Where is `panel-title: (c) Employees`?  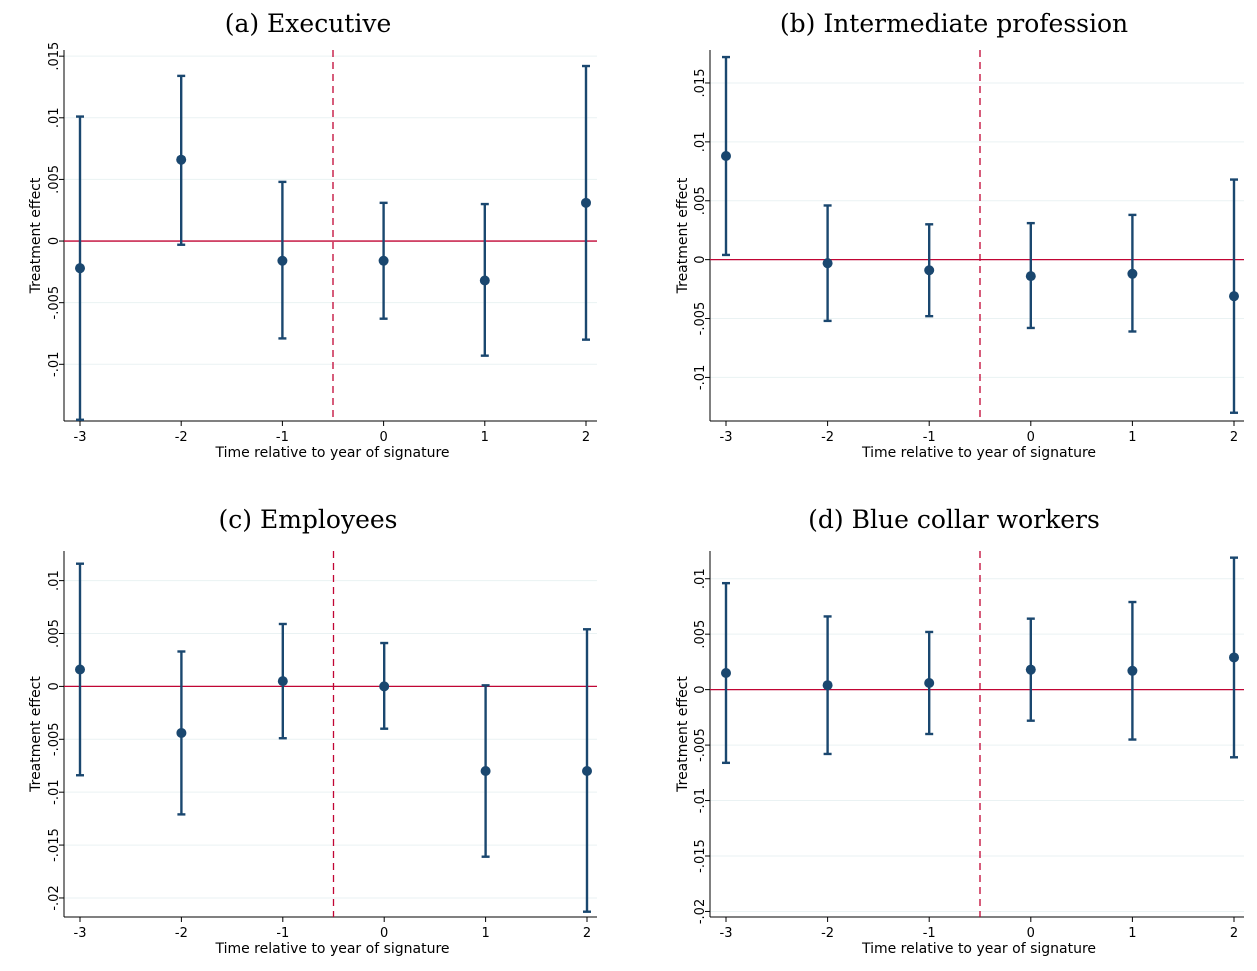
panel-title: (c) Employees is located at coordinates (307, 519).